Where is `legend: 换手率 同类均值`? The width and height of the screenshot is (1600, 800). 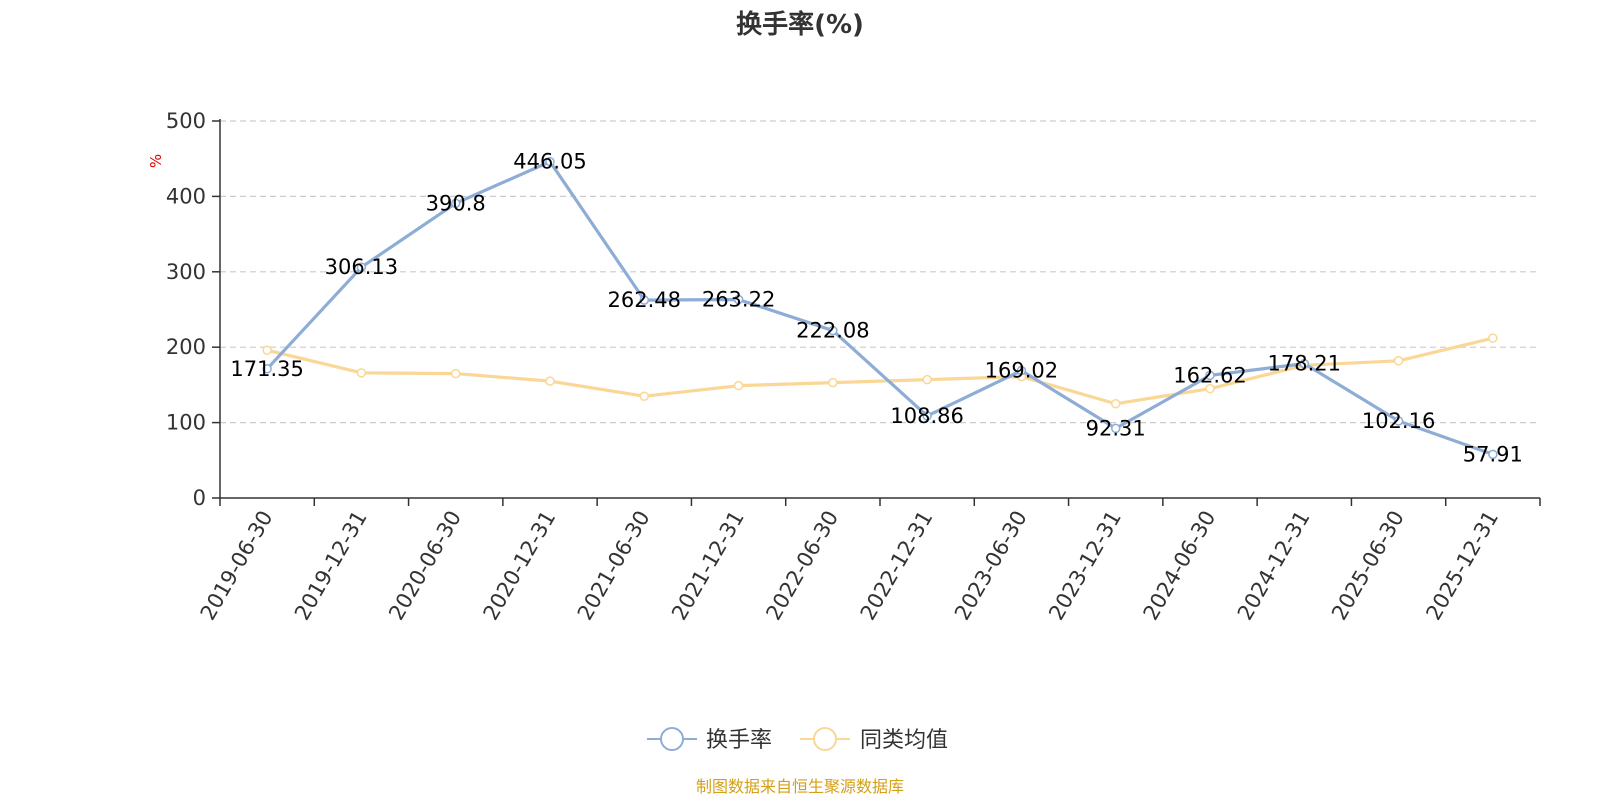
legend: 换手率 同类均值 is located at coordinates (797, 740).